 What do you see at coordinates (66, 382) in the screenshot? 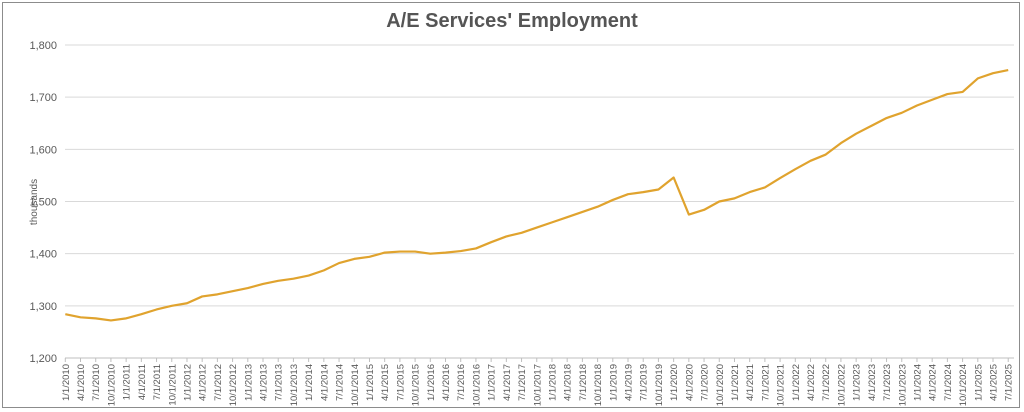
I see `x-tick-label: 1/1/2010` at bounding box center [66, 382].